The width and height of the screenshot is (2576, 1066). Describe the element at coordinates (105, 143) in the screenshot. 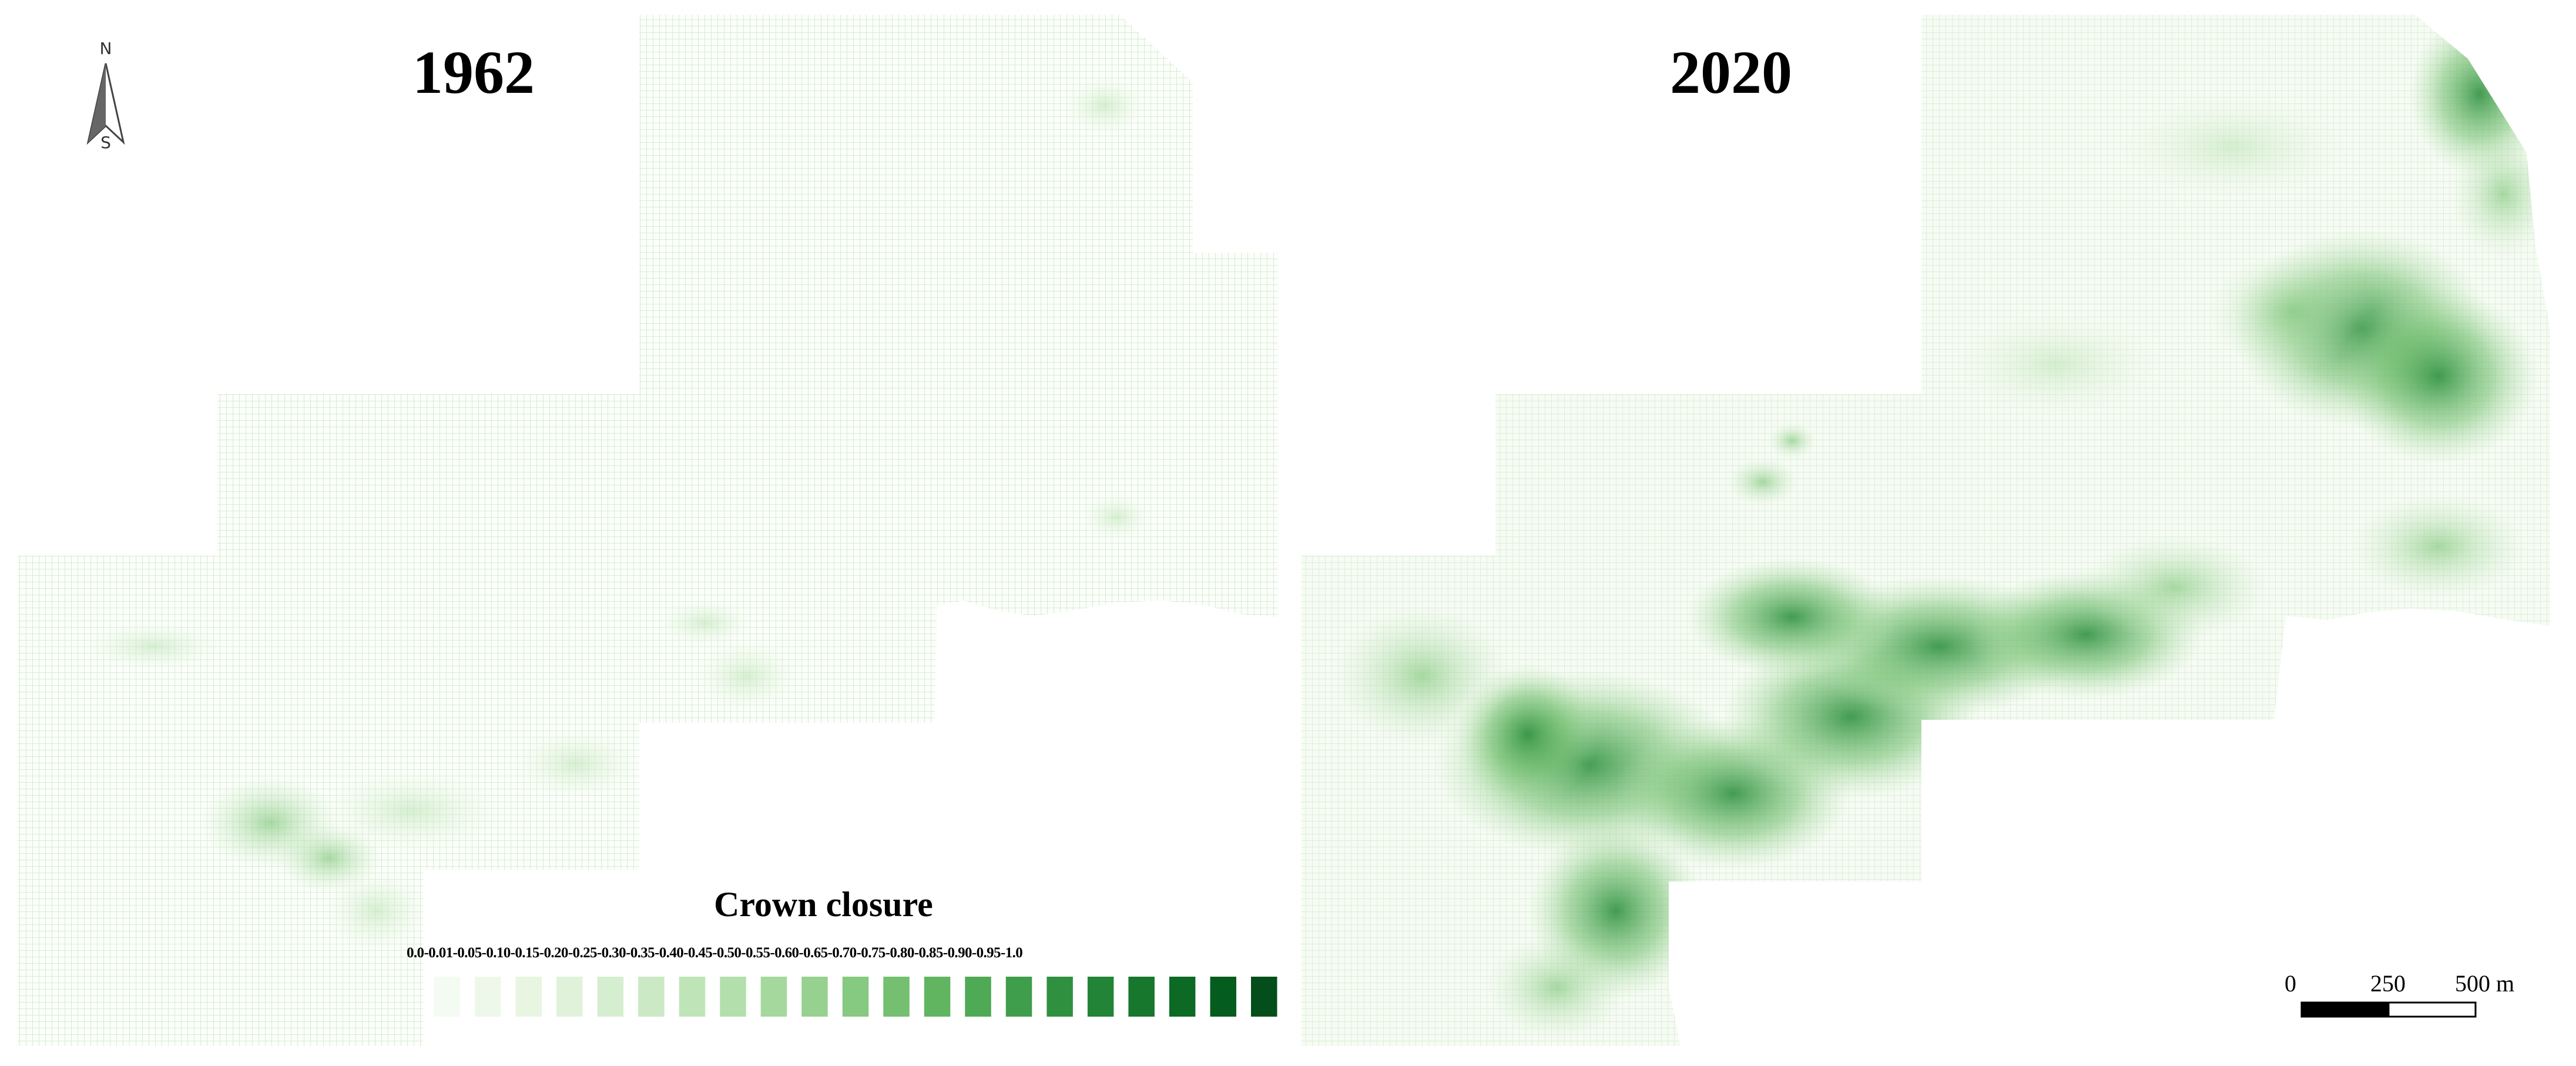

I see `south-label: S` at that location.